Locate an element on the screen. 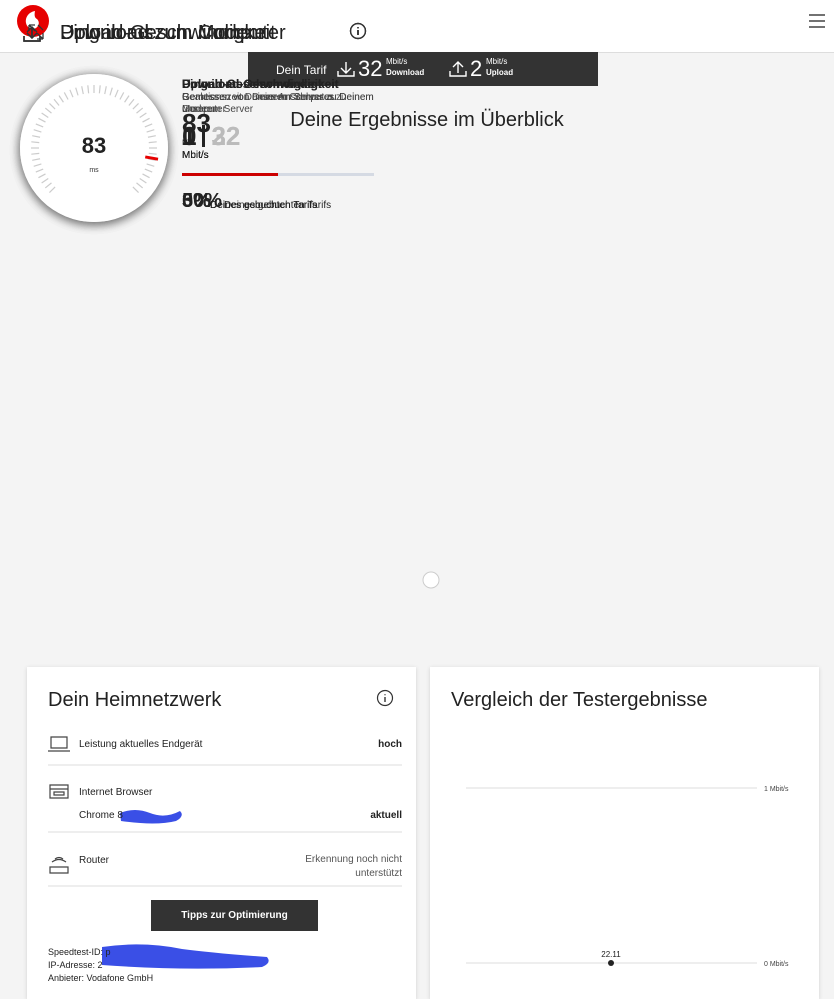  row-value: Erkennung noch nicht unterstützt is located at coordinates (353, 866).